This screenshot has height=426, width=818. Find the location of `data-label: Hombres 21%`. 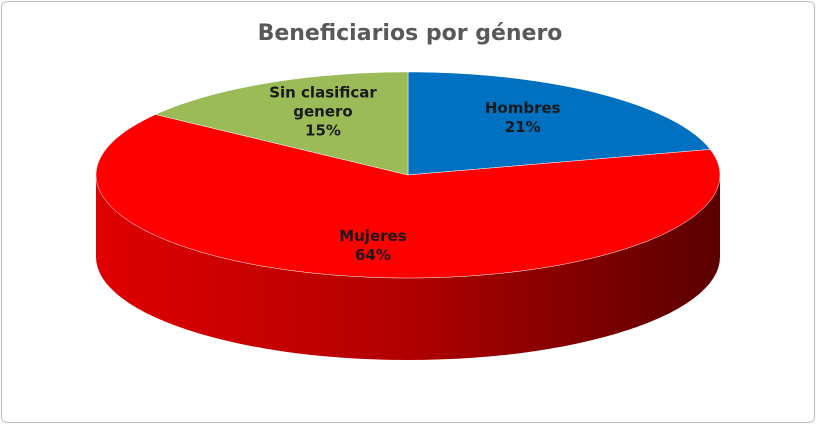

data-label: Hombres 21% is located at coordinates (523, 118).